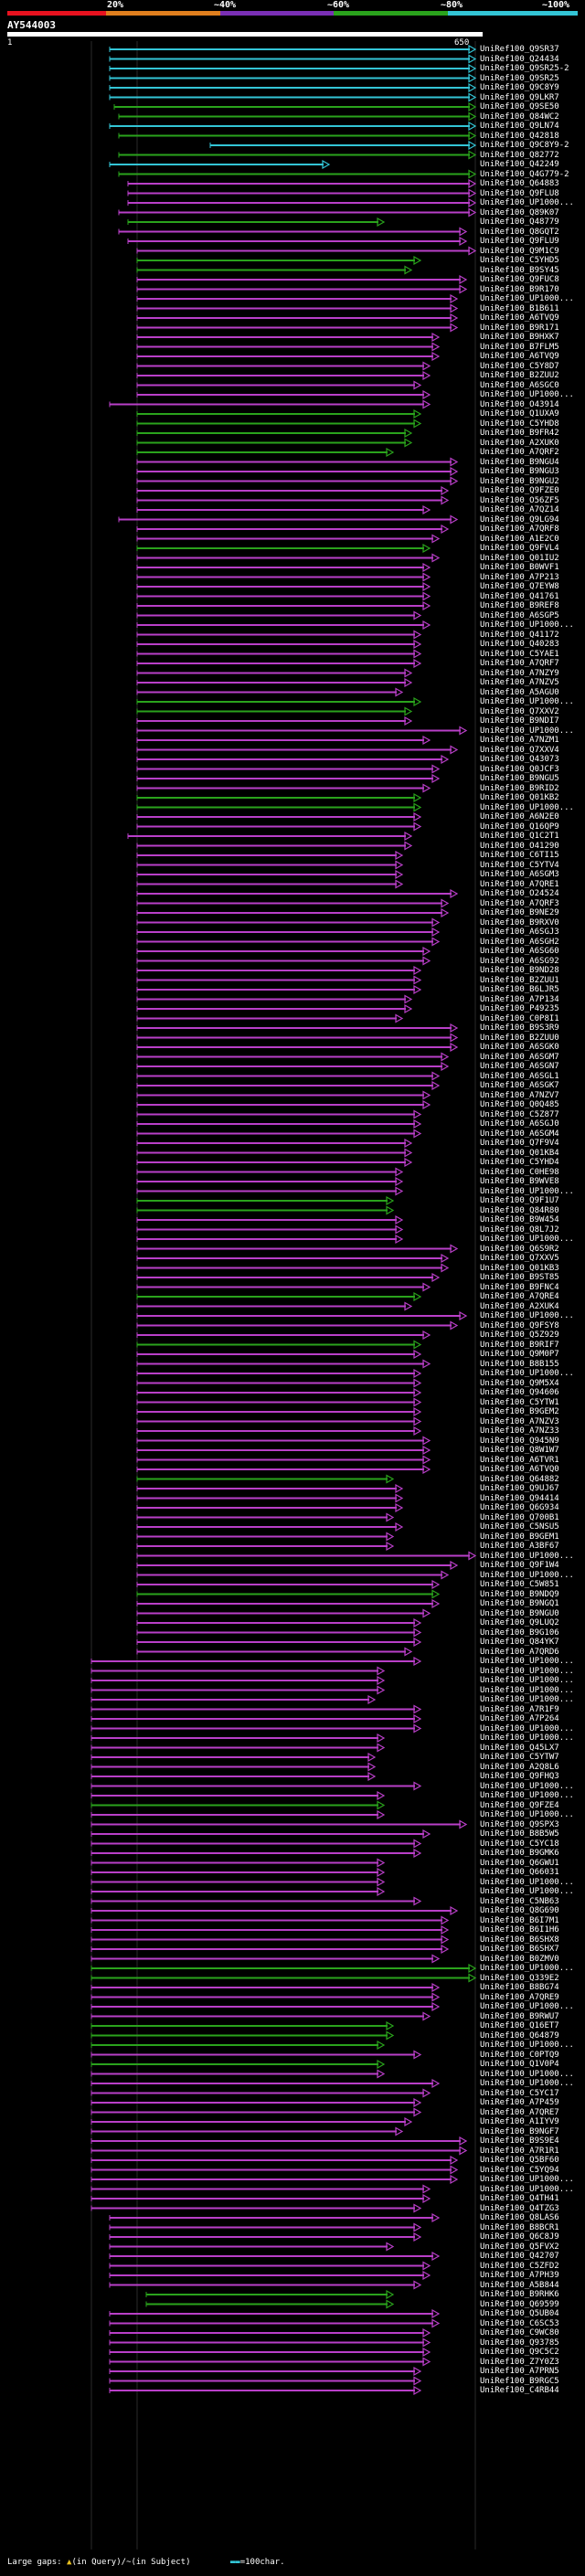  I want to click on hit-label: UniRef100_Q7EYW8, so click(519, 586).